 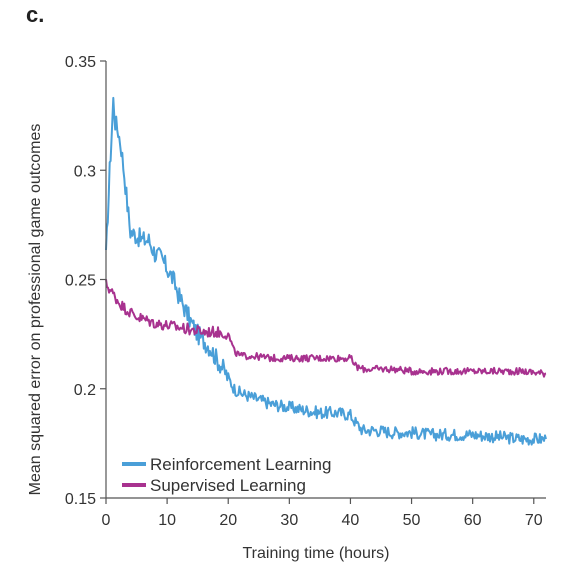 What do you see at coordinates (473, 520) in the screenshot?
I see `x-tick-label: 60` at bounding box center [473, 520].